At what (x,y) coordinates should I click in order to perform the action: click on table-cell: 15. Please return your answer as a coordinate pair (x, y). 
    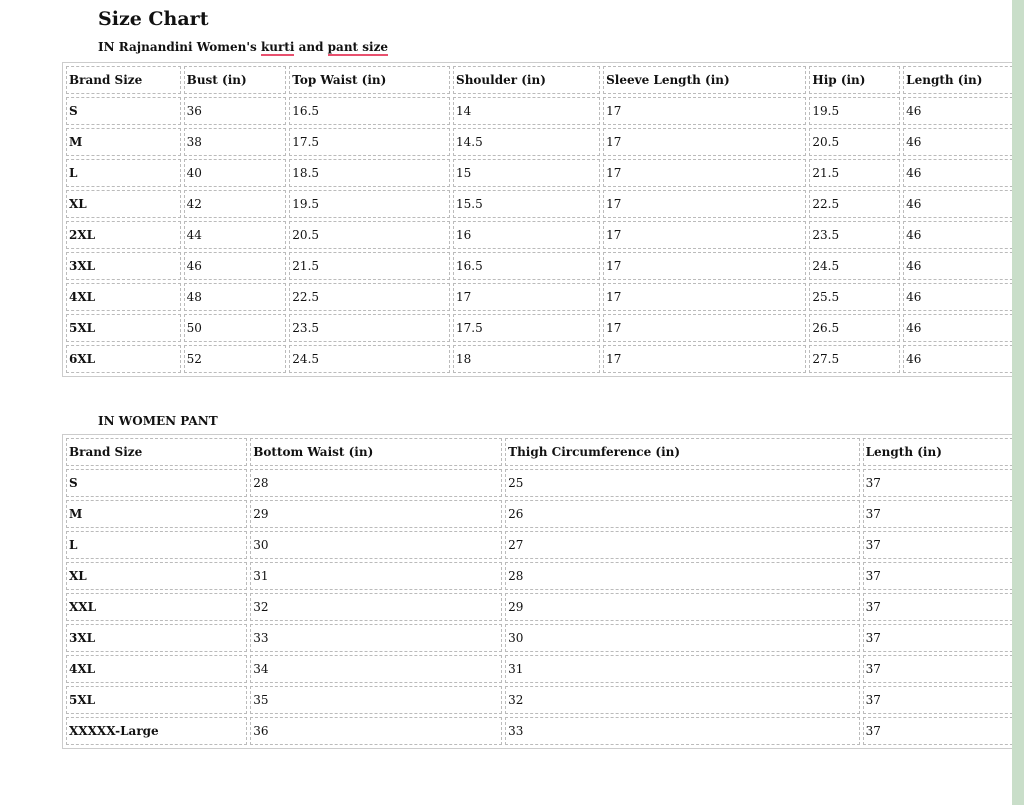
    Looking at the image, I should click on (527, 173).